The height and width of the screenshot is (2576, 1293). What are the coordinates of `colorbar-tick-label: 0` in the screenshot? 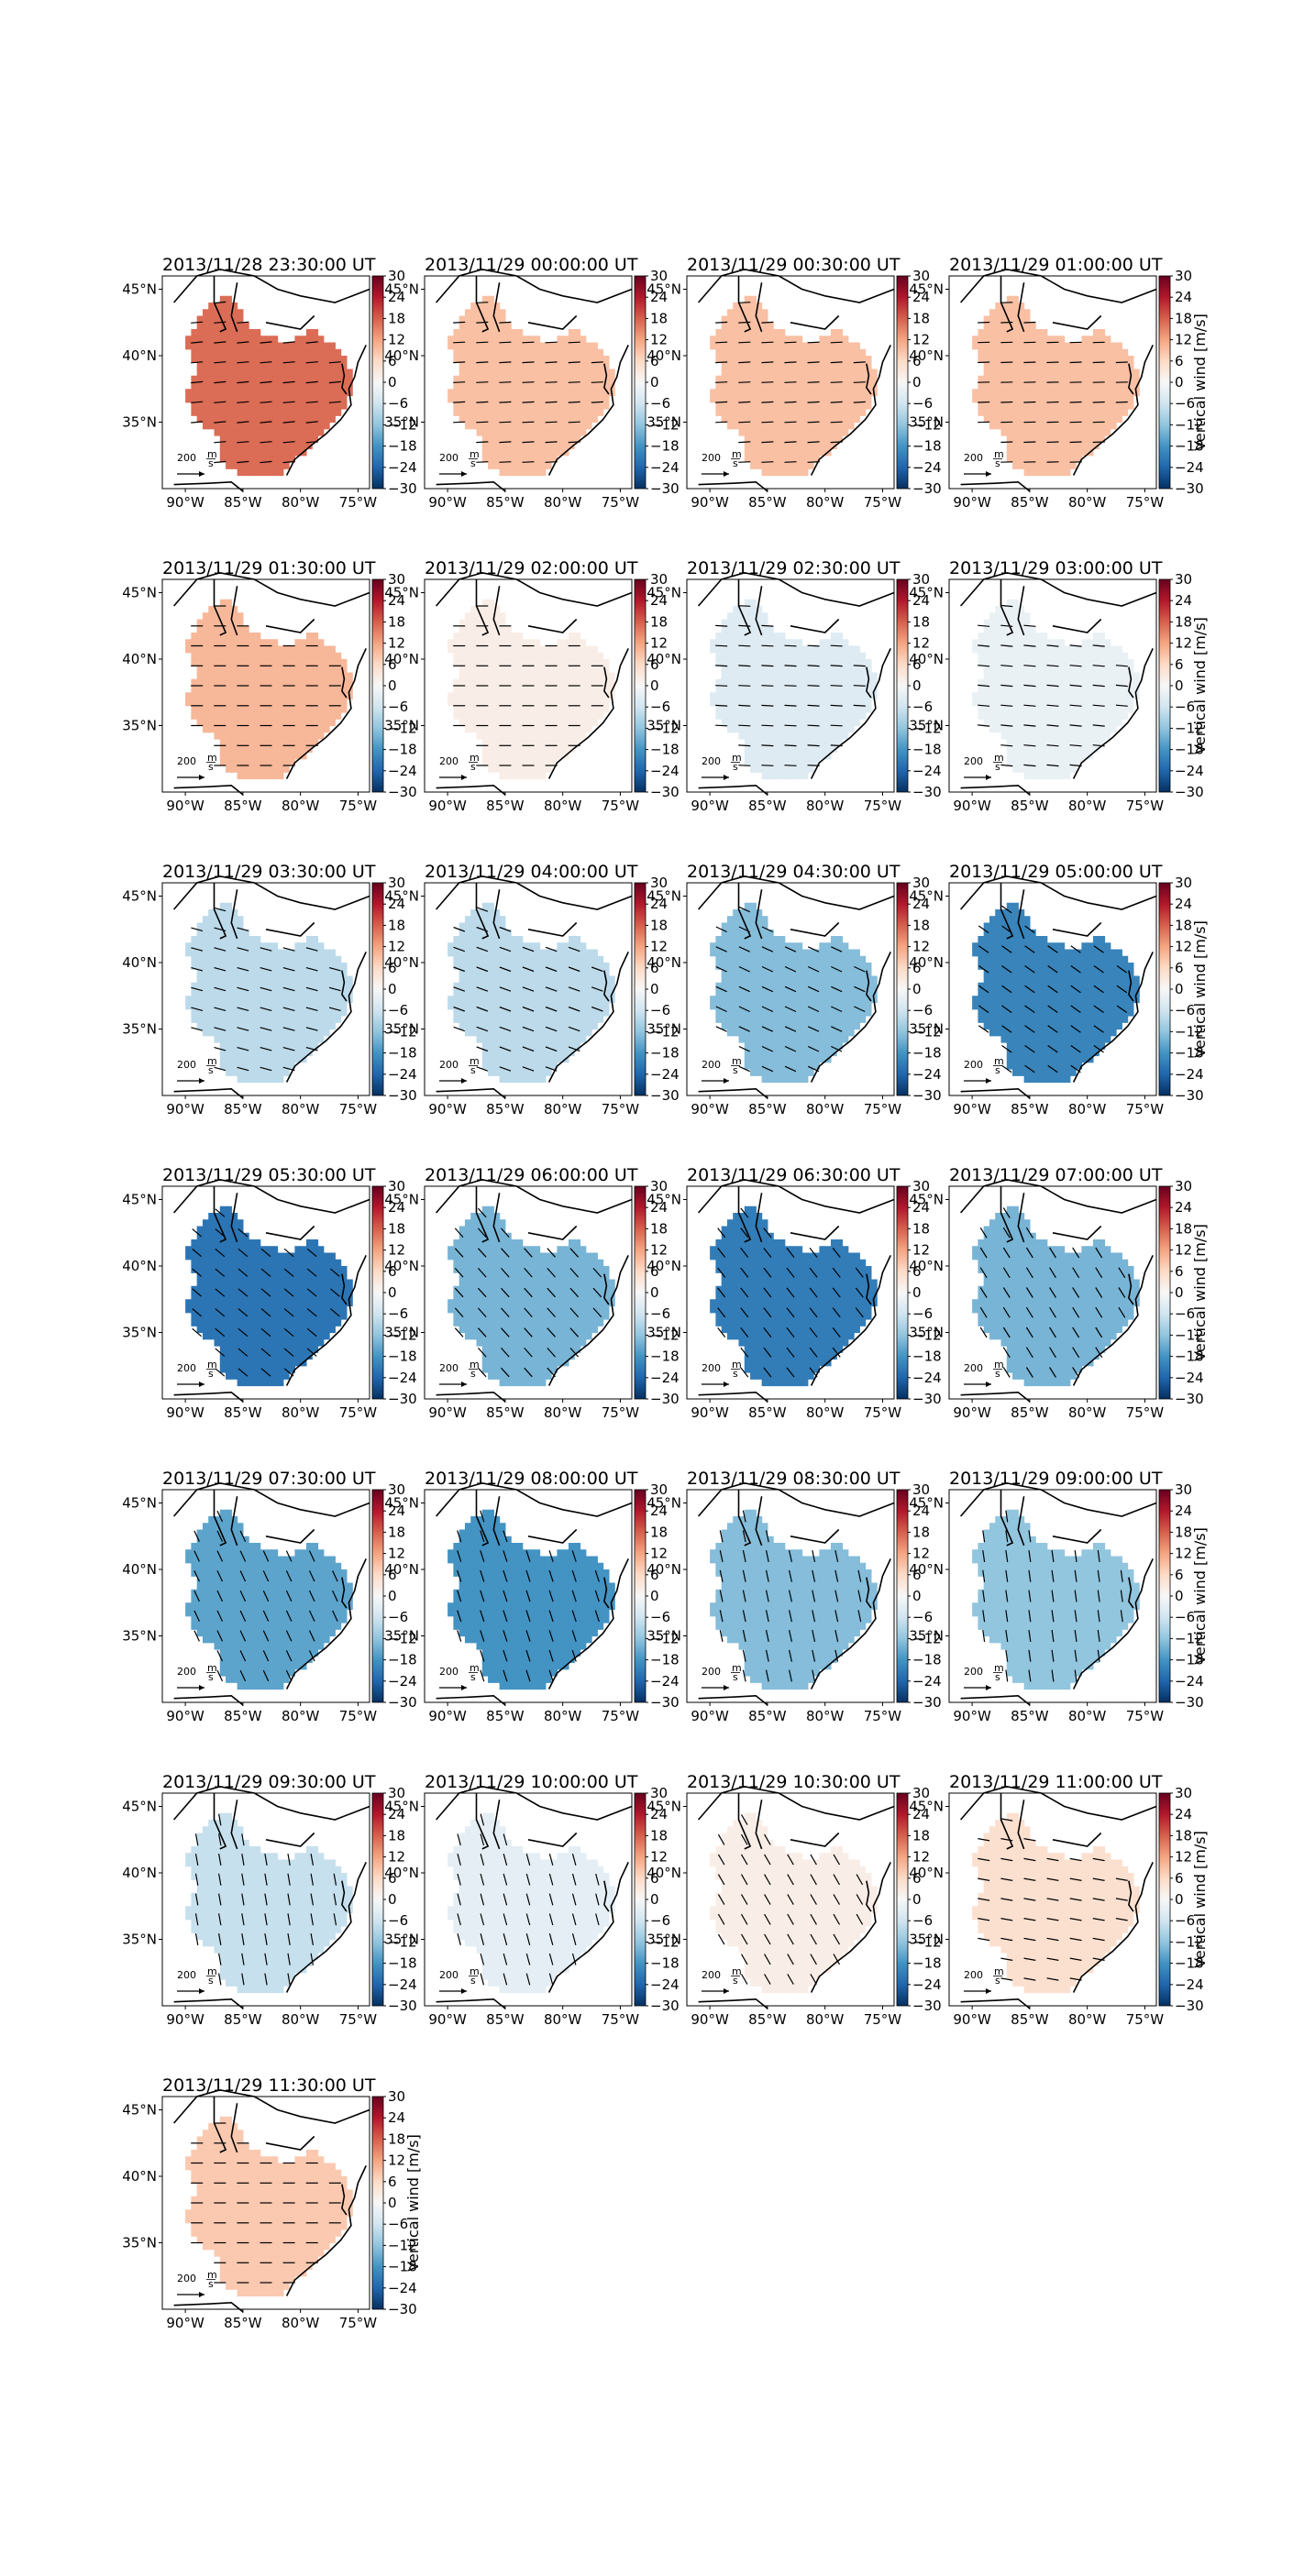 It's located at (917, 685).